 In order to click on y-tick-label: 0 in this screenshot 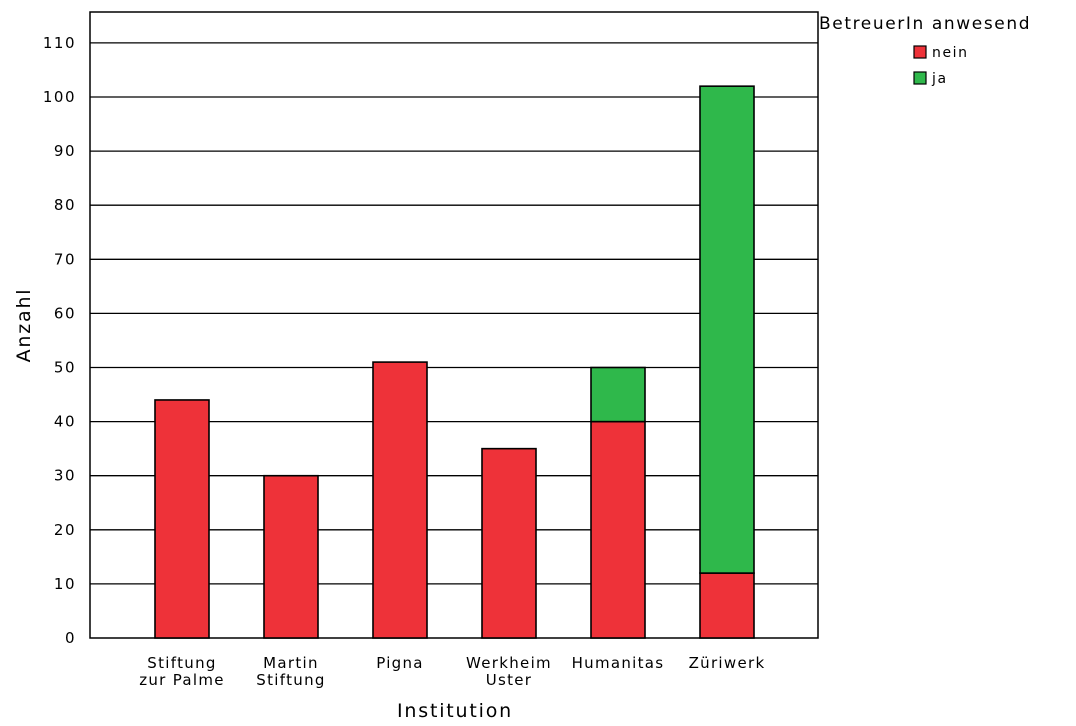, I will do `click(70, 638)`.